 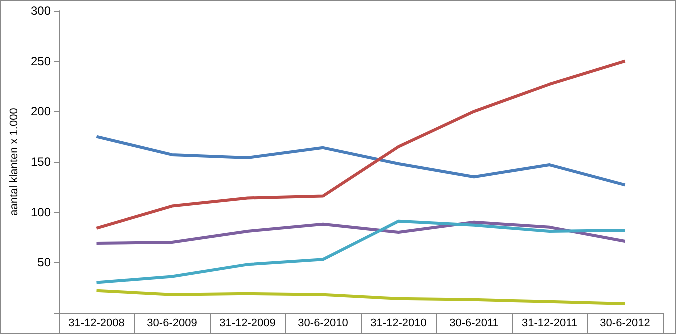 I want to click on y-axis-title: aantal klanten x 1.000, so click(x=14, y=162).